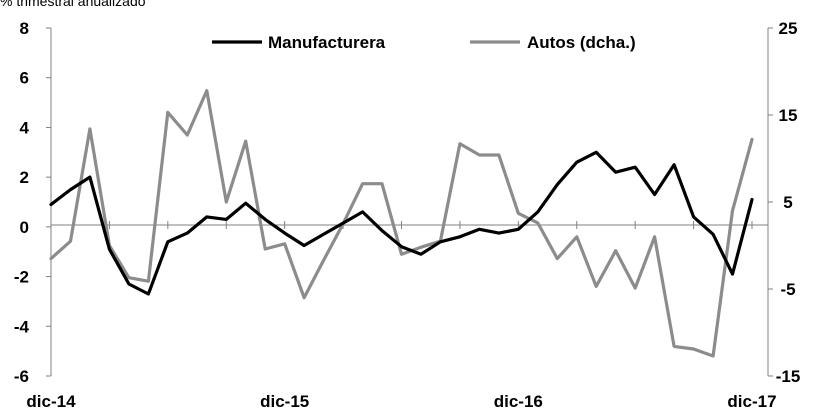 This screenshot has width=817, height=411. I want to click on x-tick-label: dic-16, so click(518, 401).